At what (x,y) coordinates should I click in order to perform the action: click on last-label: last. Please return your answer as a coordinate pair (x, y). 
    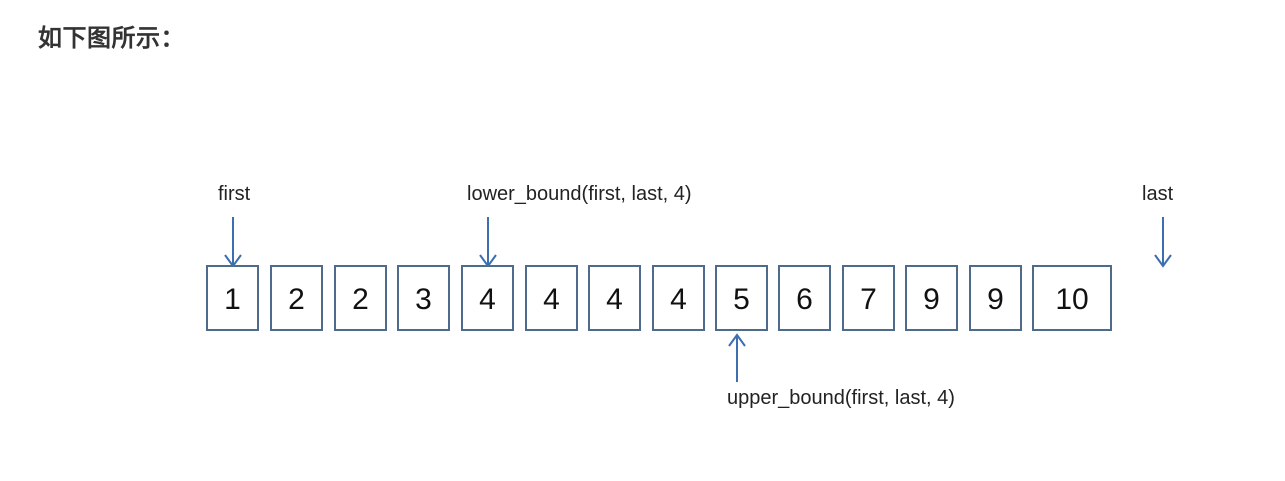
    Looking at the image, I should click on (1158, 194).